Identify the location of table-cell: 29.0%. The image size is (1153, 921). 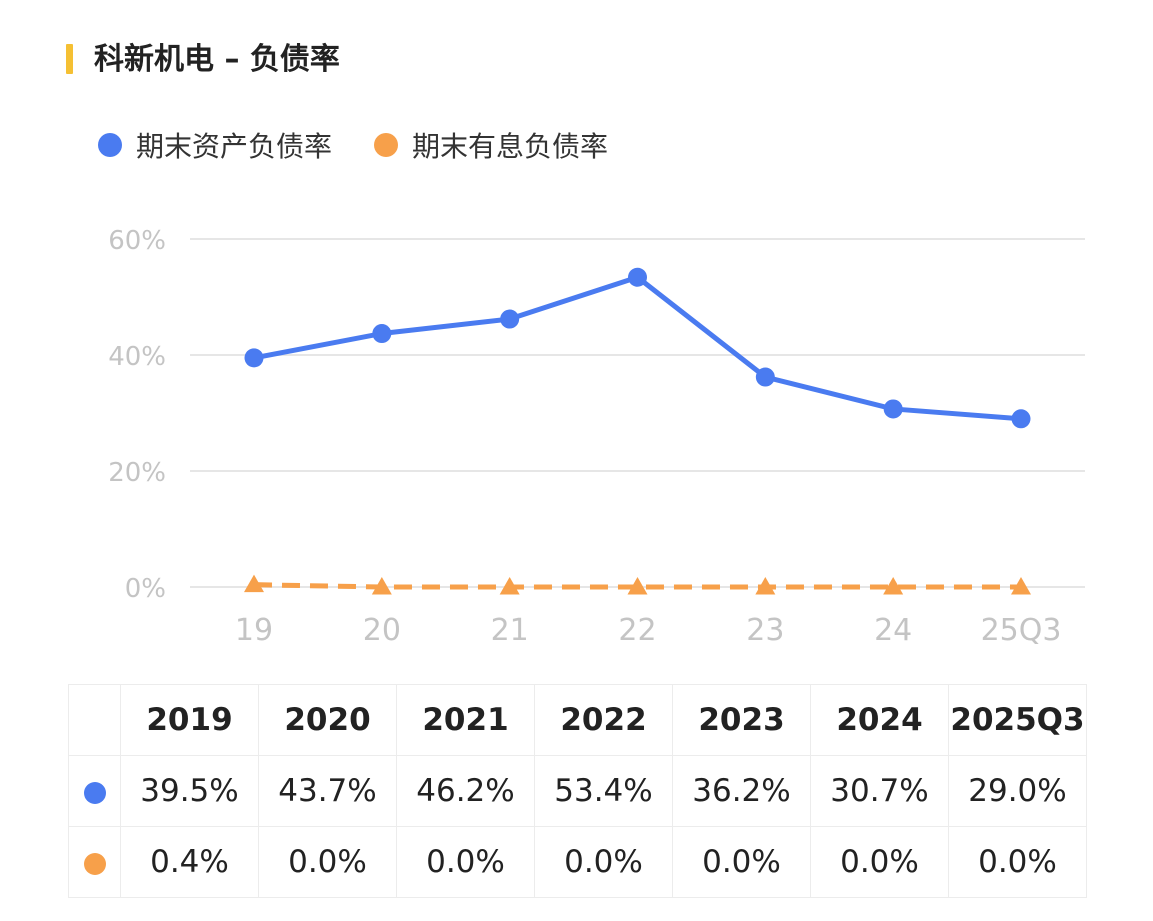
(1017, 791).